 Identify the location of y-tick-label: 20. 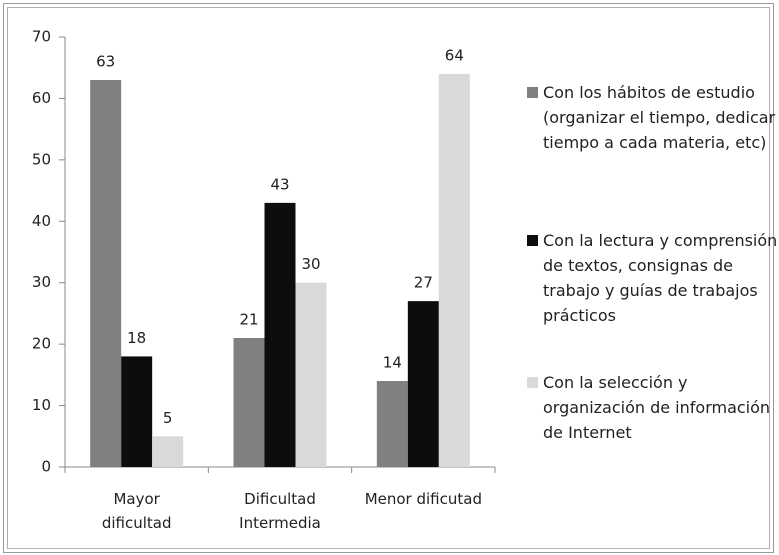
(41, 344).